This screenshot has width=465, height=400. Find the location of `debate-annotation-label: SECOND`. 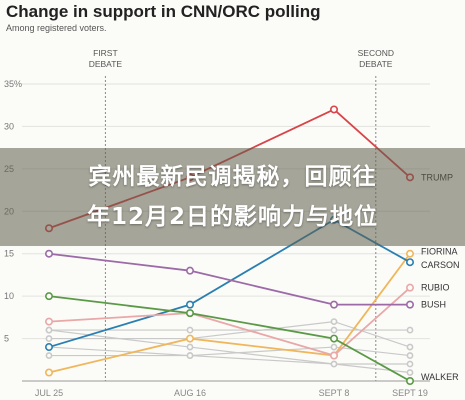

debate-annotation-label: SECOND is located at coordinates (376, 53).